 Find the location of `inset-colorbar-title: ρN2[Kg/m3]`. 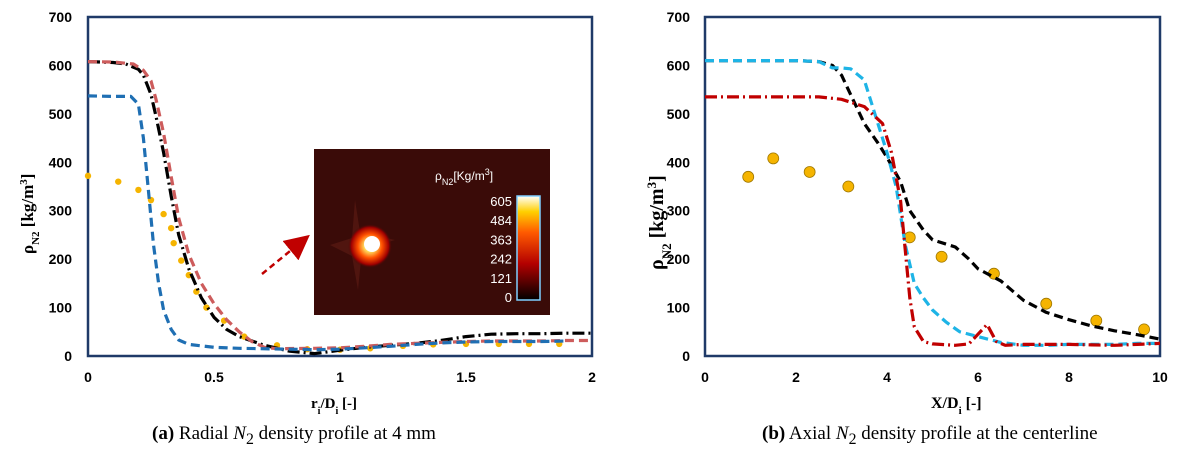

inset-colorbar-title: ρN2[Kg/m3] is located at coordinates (464, 177).